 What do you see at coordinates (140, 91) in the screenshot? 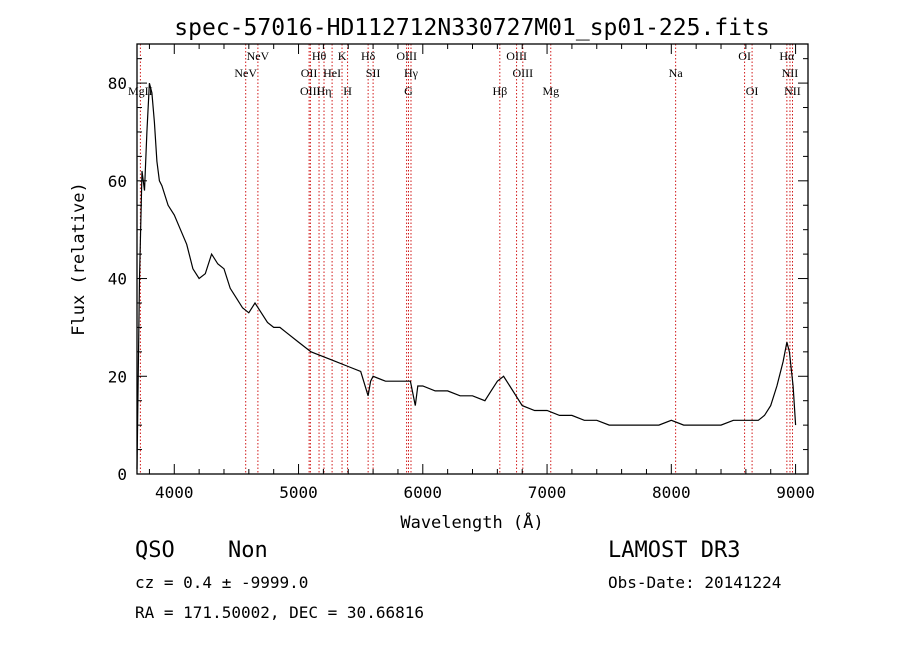
I see `emission-line-label: MgII` at bounding box center [140, 91].